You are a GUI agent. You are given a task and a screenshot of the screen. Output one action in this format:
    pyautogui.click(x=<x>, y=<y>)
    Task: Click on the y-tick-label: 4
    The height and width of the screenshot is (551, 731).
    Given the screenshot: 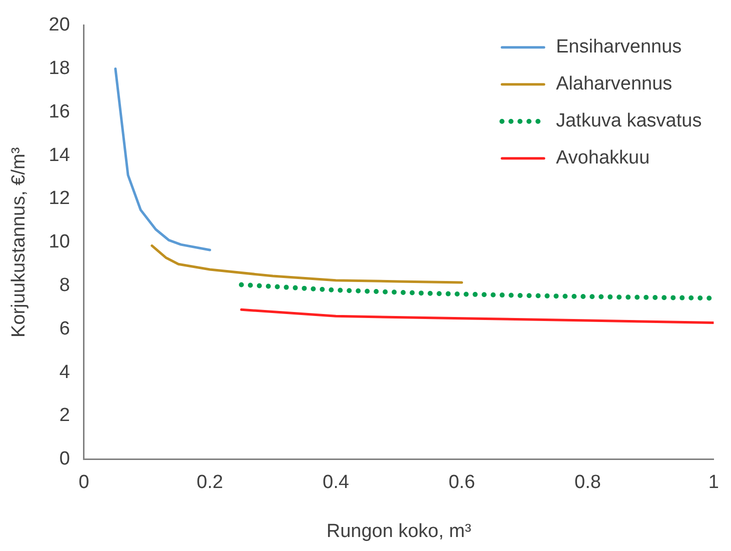 What is the action you would take?
    pyautogui.click(x=64, y=372)
    